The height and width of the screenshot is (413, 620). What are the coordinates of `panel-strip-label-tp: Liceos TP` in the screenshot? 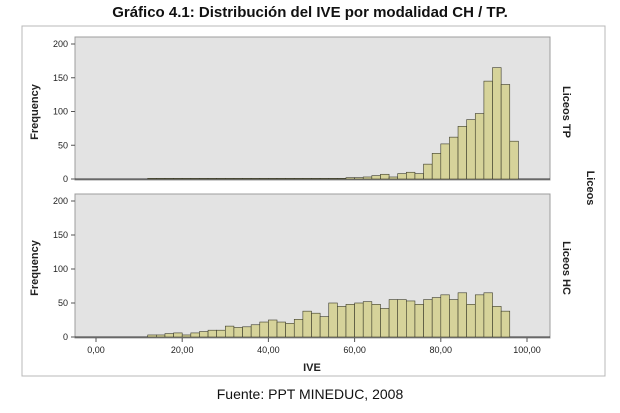 It's located at (566, 112).